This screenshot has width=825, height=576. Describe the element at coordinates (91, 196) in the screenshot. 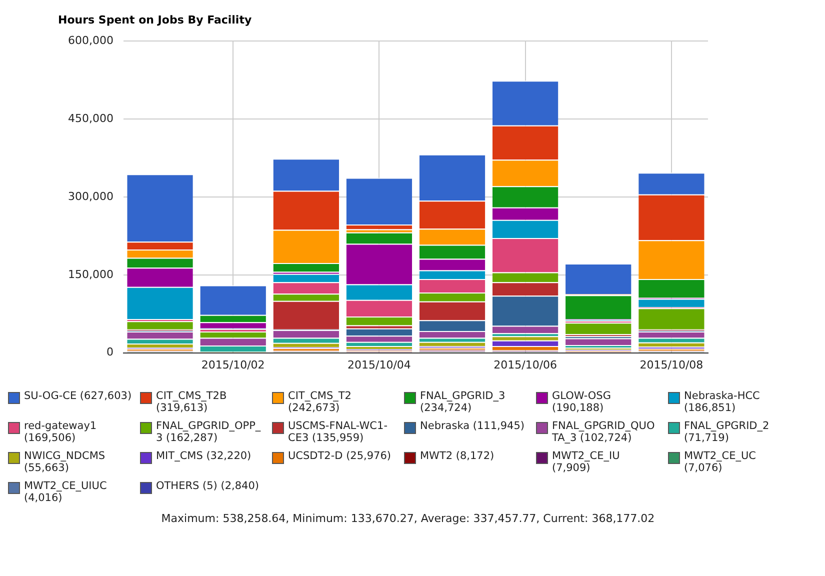

I see `y-tick-label: 300,000` at that location.